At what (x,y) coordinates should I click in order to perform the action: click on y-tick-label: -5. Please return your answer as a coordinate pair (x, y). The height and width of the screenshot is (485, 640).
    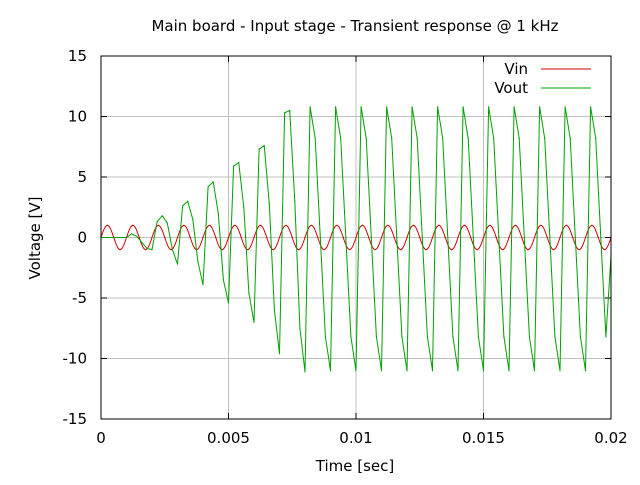
    Looking at the image, I should click on (79, 298).